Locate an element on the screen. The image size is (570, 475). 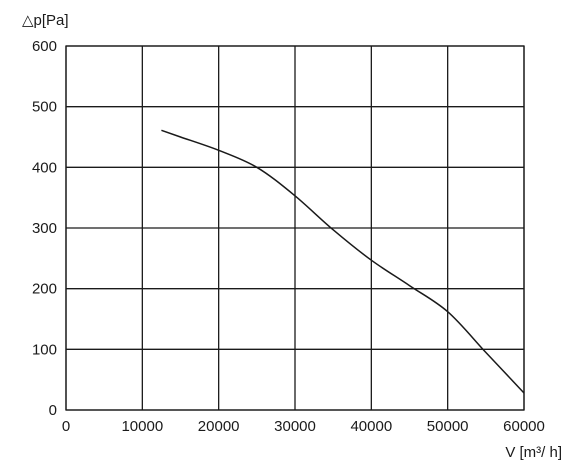
y-tick-label: 100 is located at coordinates (44, 349).